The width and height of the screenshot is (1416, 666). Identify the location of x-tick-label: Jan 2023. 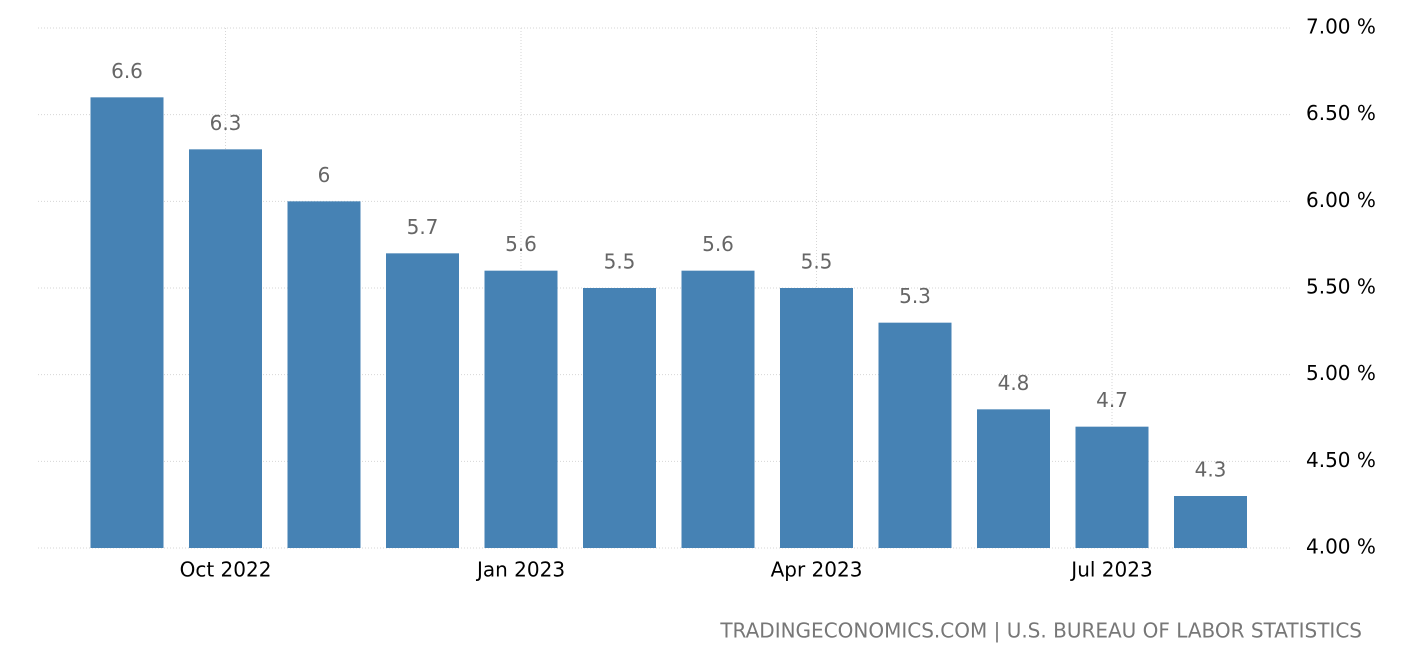
(520, 570).